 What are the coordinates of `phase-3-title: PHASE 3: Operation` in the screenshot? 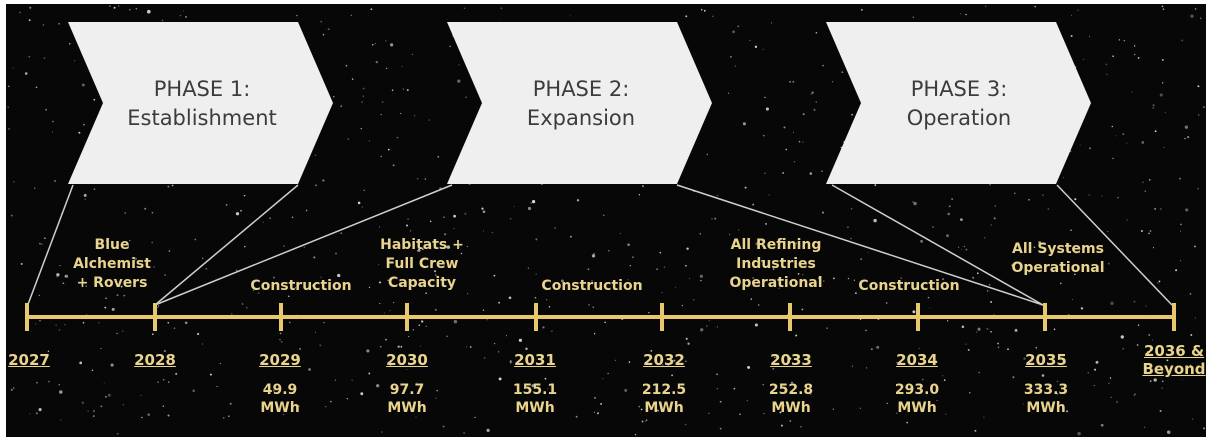 It's located at (959, 104).